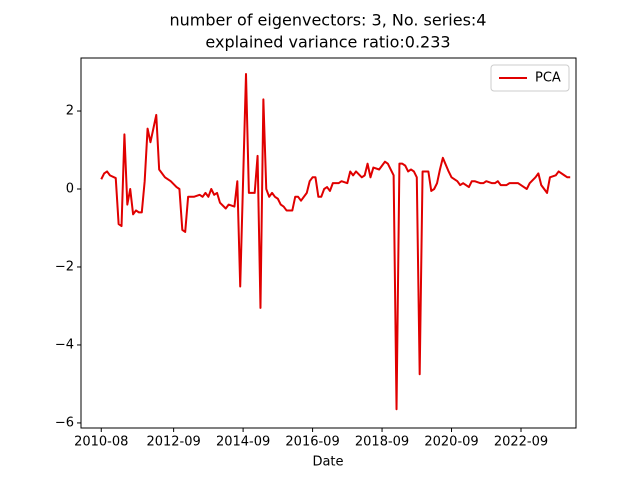 This screenshot has width=640, height=480. I want to click on x-tick-label: 2012-09, so click(173, 442).